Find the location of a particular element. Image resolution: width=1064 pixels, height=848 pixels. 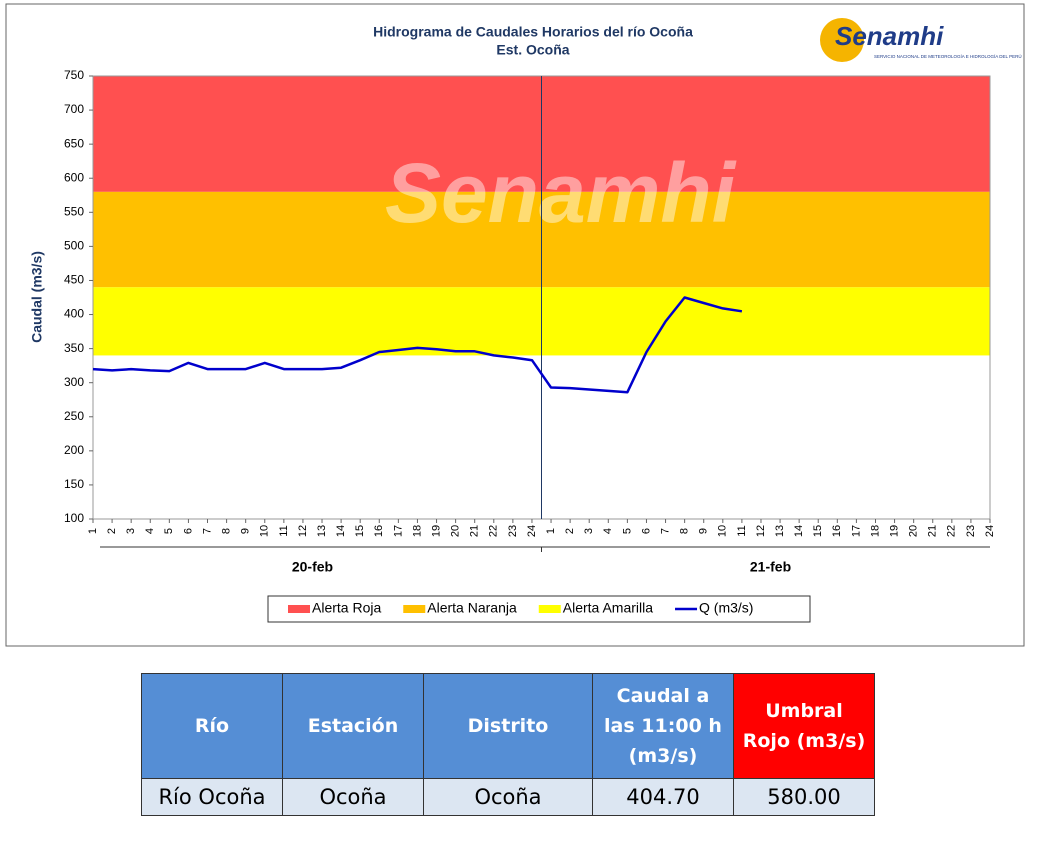

y-tick-label: 750 is located at coordinates (74, 75).